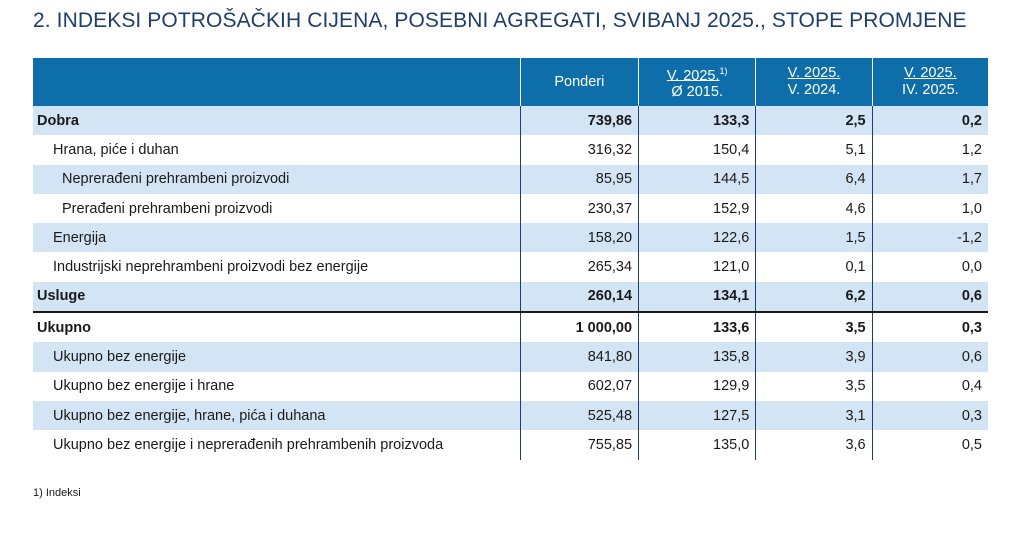 The width and height of the screenshot is (1024, 559). I want to click on header-mom-bottom: IV. 2025., so click(930, 90).